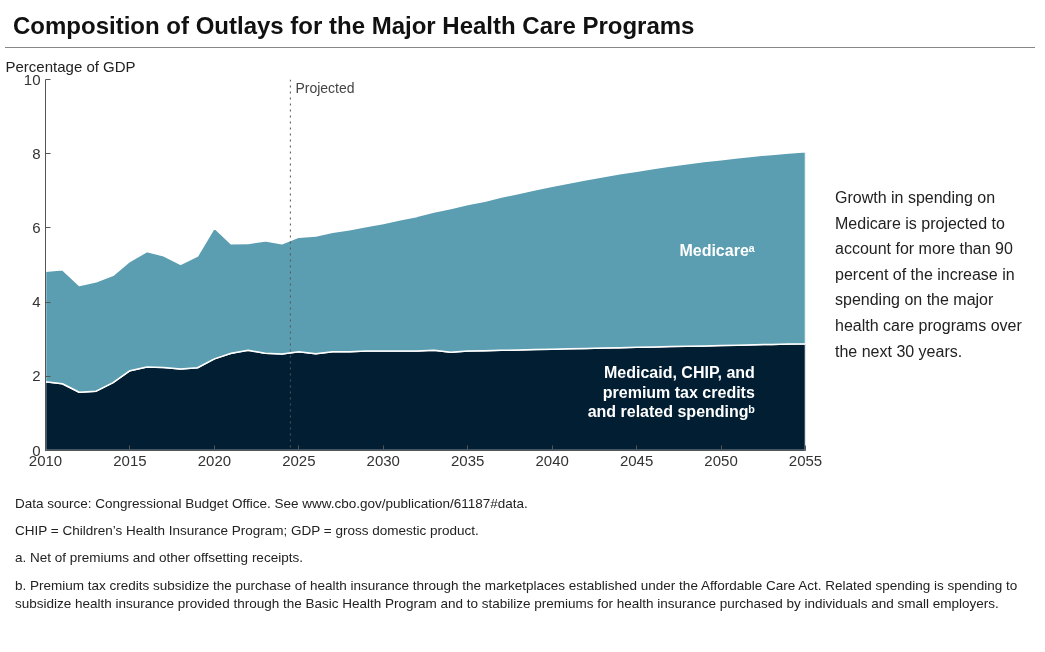  Describe the element at coordinates (383, 460) in the screenshot. I see `x-tick-label: 2030` at that location.